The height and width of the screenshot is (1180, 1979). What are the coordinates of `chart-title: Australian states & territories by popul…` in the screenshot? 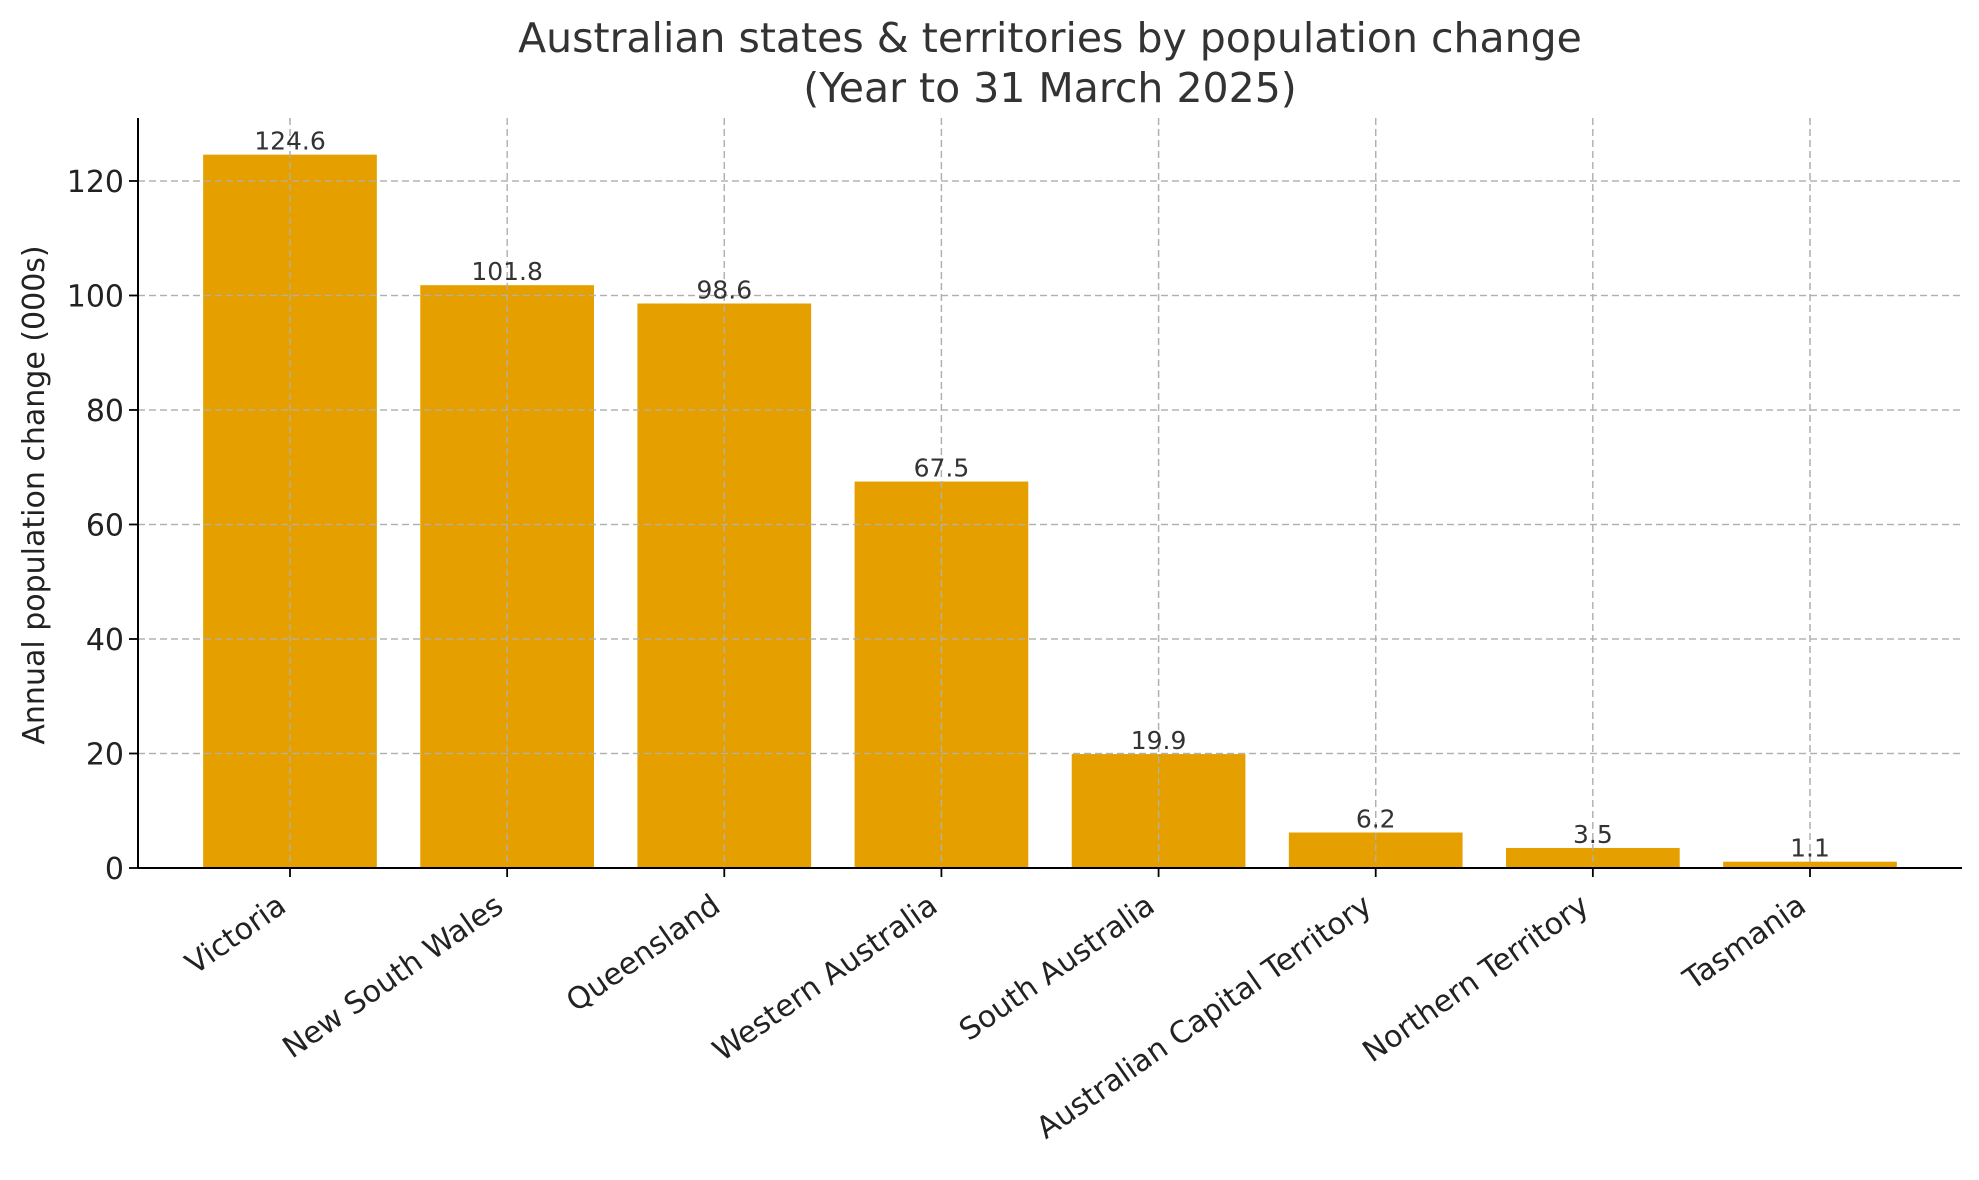 It's located at (1050, 38).